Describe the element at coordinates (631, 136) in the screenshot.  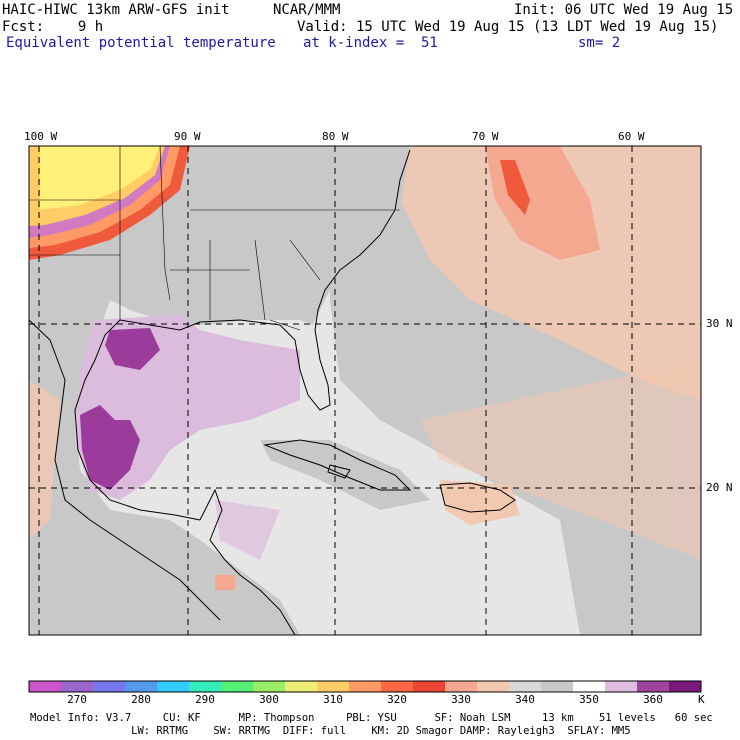
I see `lon-label-60w: 60 W` at that location.